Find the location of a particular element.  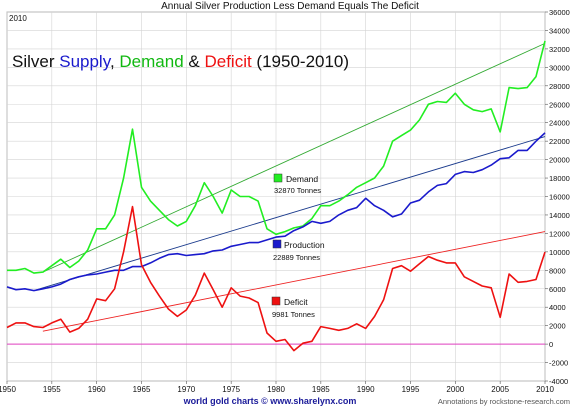

deficit-legend-name: Deficit is located at coordinates (296, 302).